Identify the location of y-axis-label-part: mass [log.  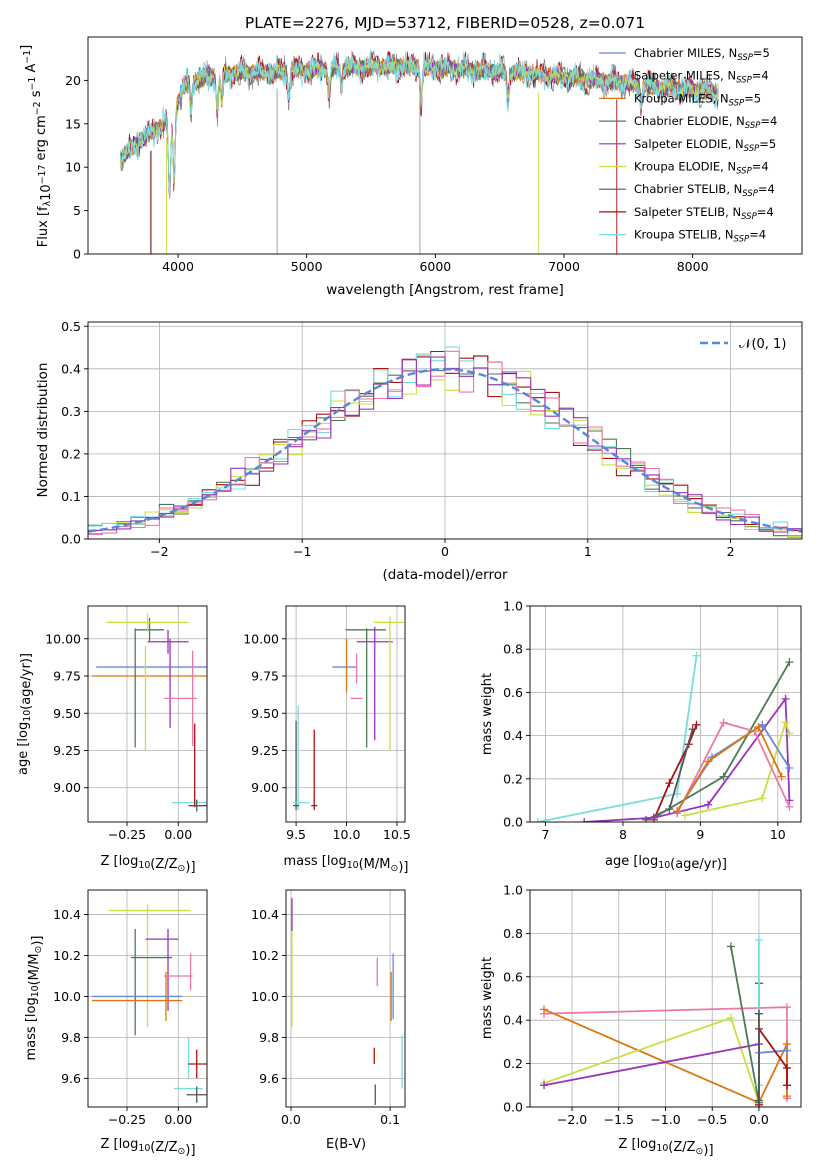
(31, 1028).